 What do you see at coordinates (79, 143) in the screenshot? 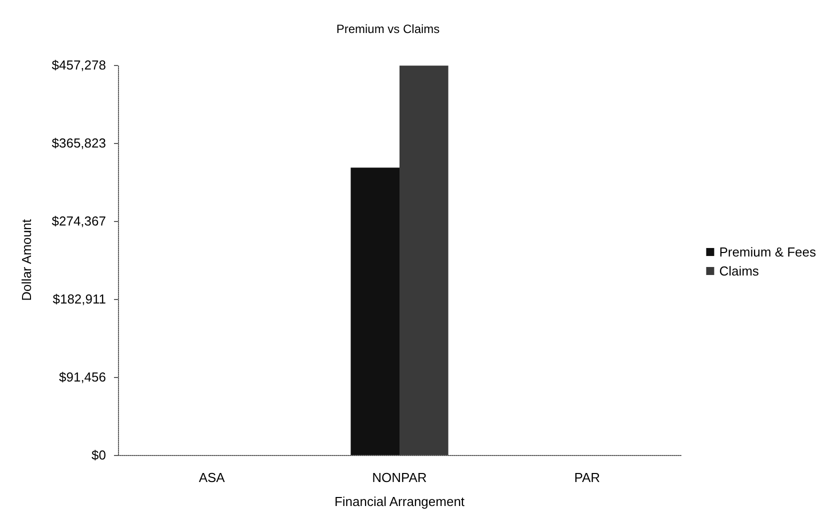
I see `y-tick-label: $365,823` at bounding box center [79, 143].